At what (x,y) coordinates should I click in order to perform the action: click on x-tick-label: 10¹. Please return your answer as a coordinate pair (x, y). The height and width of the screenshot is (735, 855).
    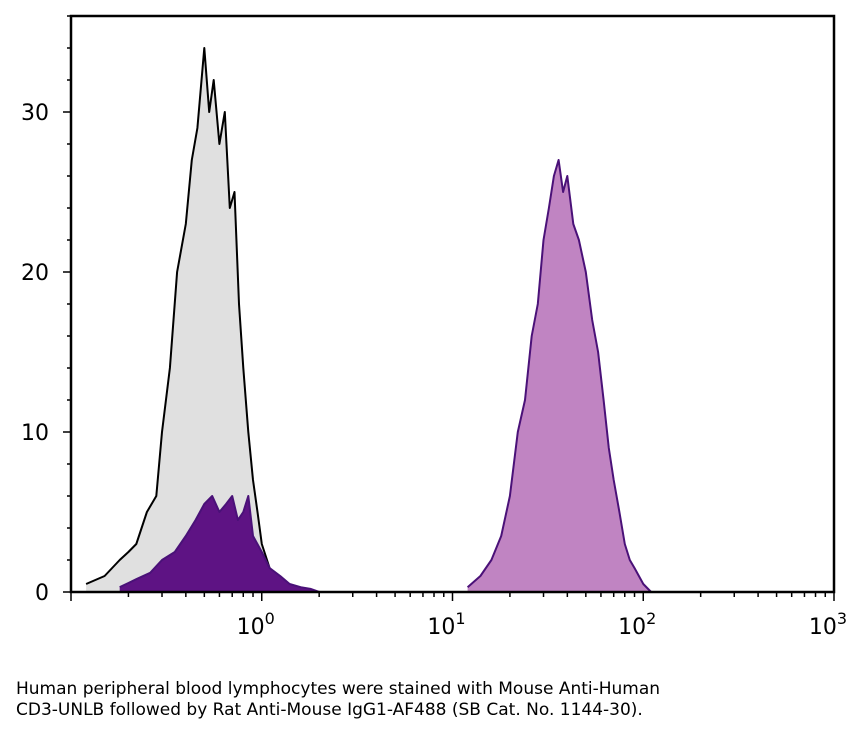
    Looking at the image, I should click on (446, 624).